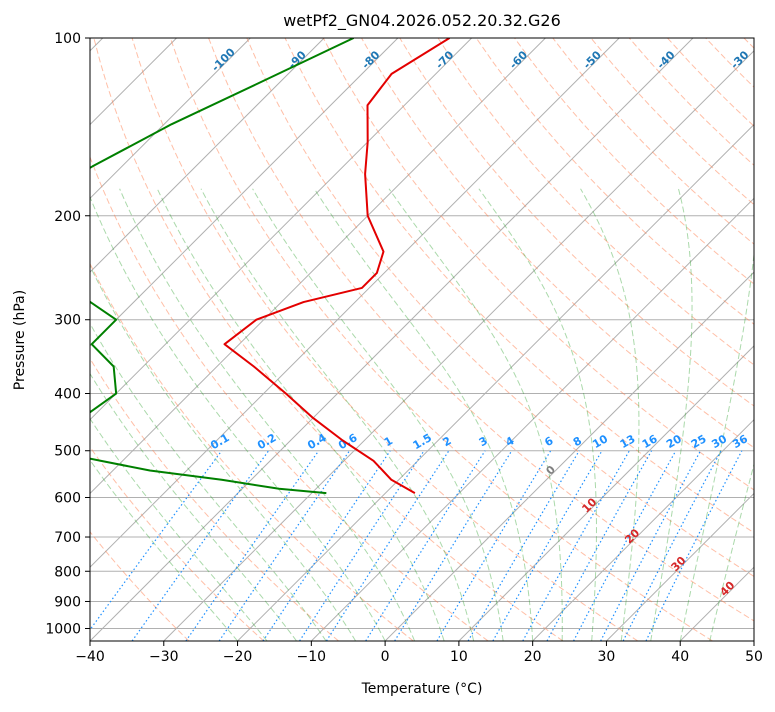  I want to click on y-tick-label: 200, so click(67, 217).